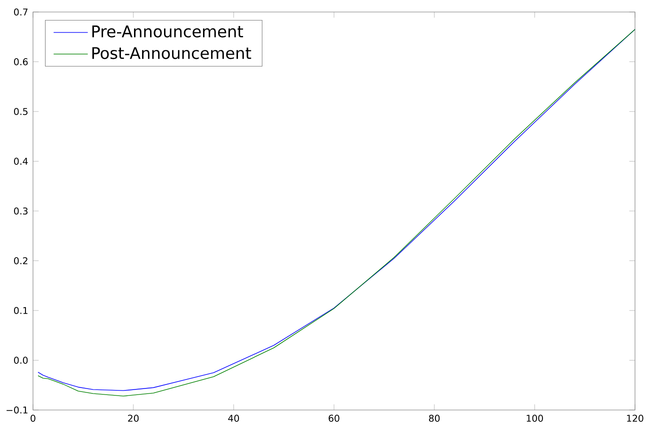  I want to click on y-tick-label: 0.5, so click(21, 112).